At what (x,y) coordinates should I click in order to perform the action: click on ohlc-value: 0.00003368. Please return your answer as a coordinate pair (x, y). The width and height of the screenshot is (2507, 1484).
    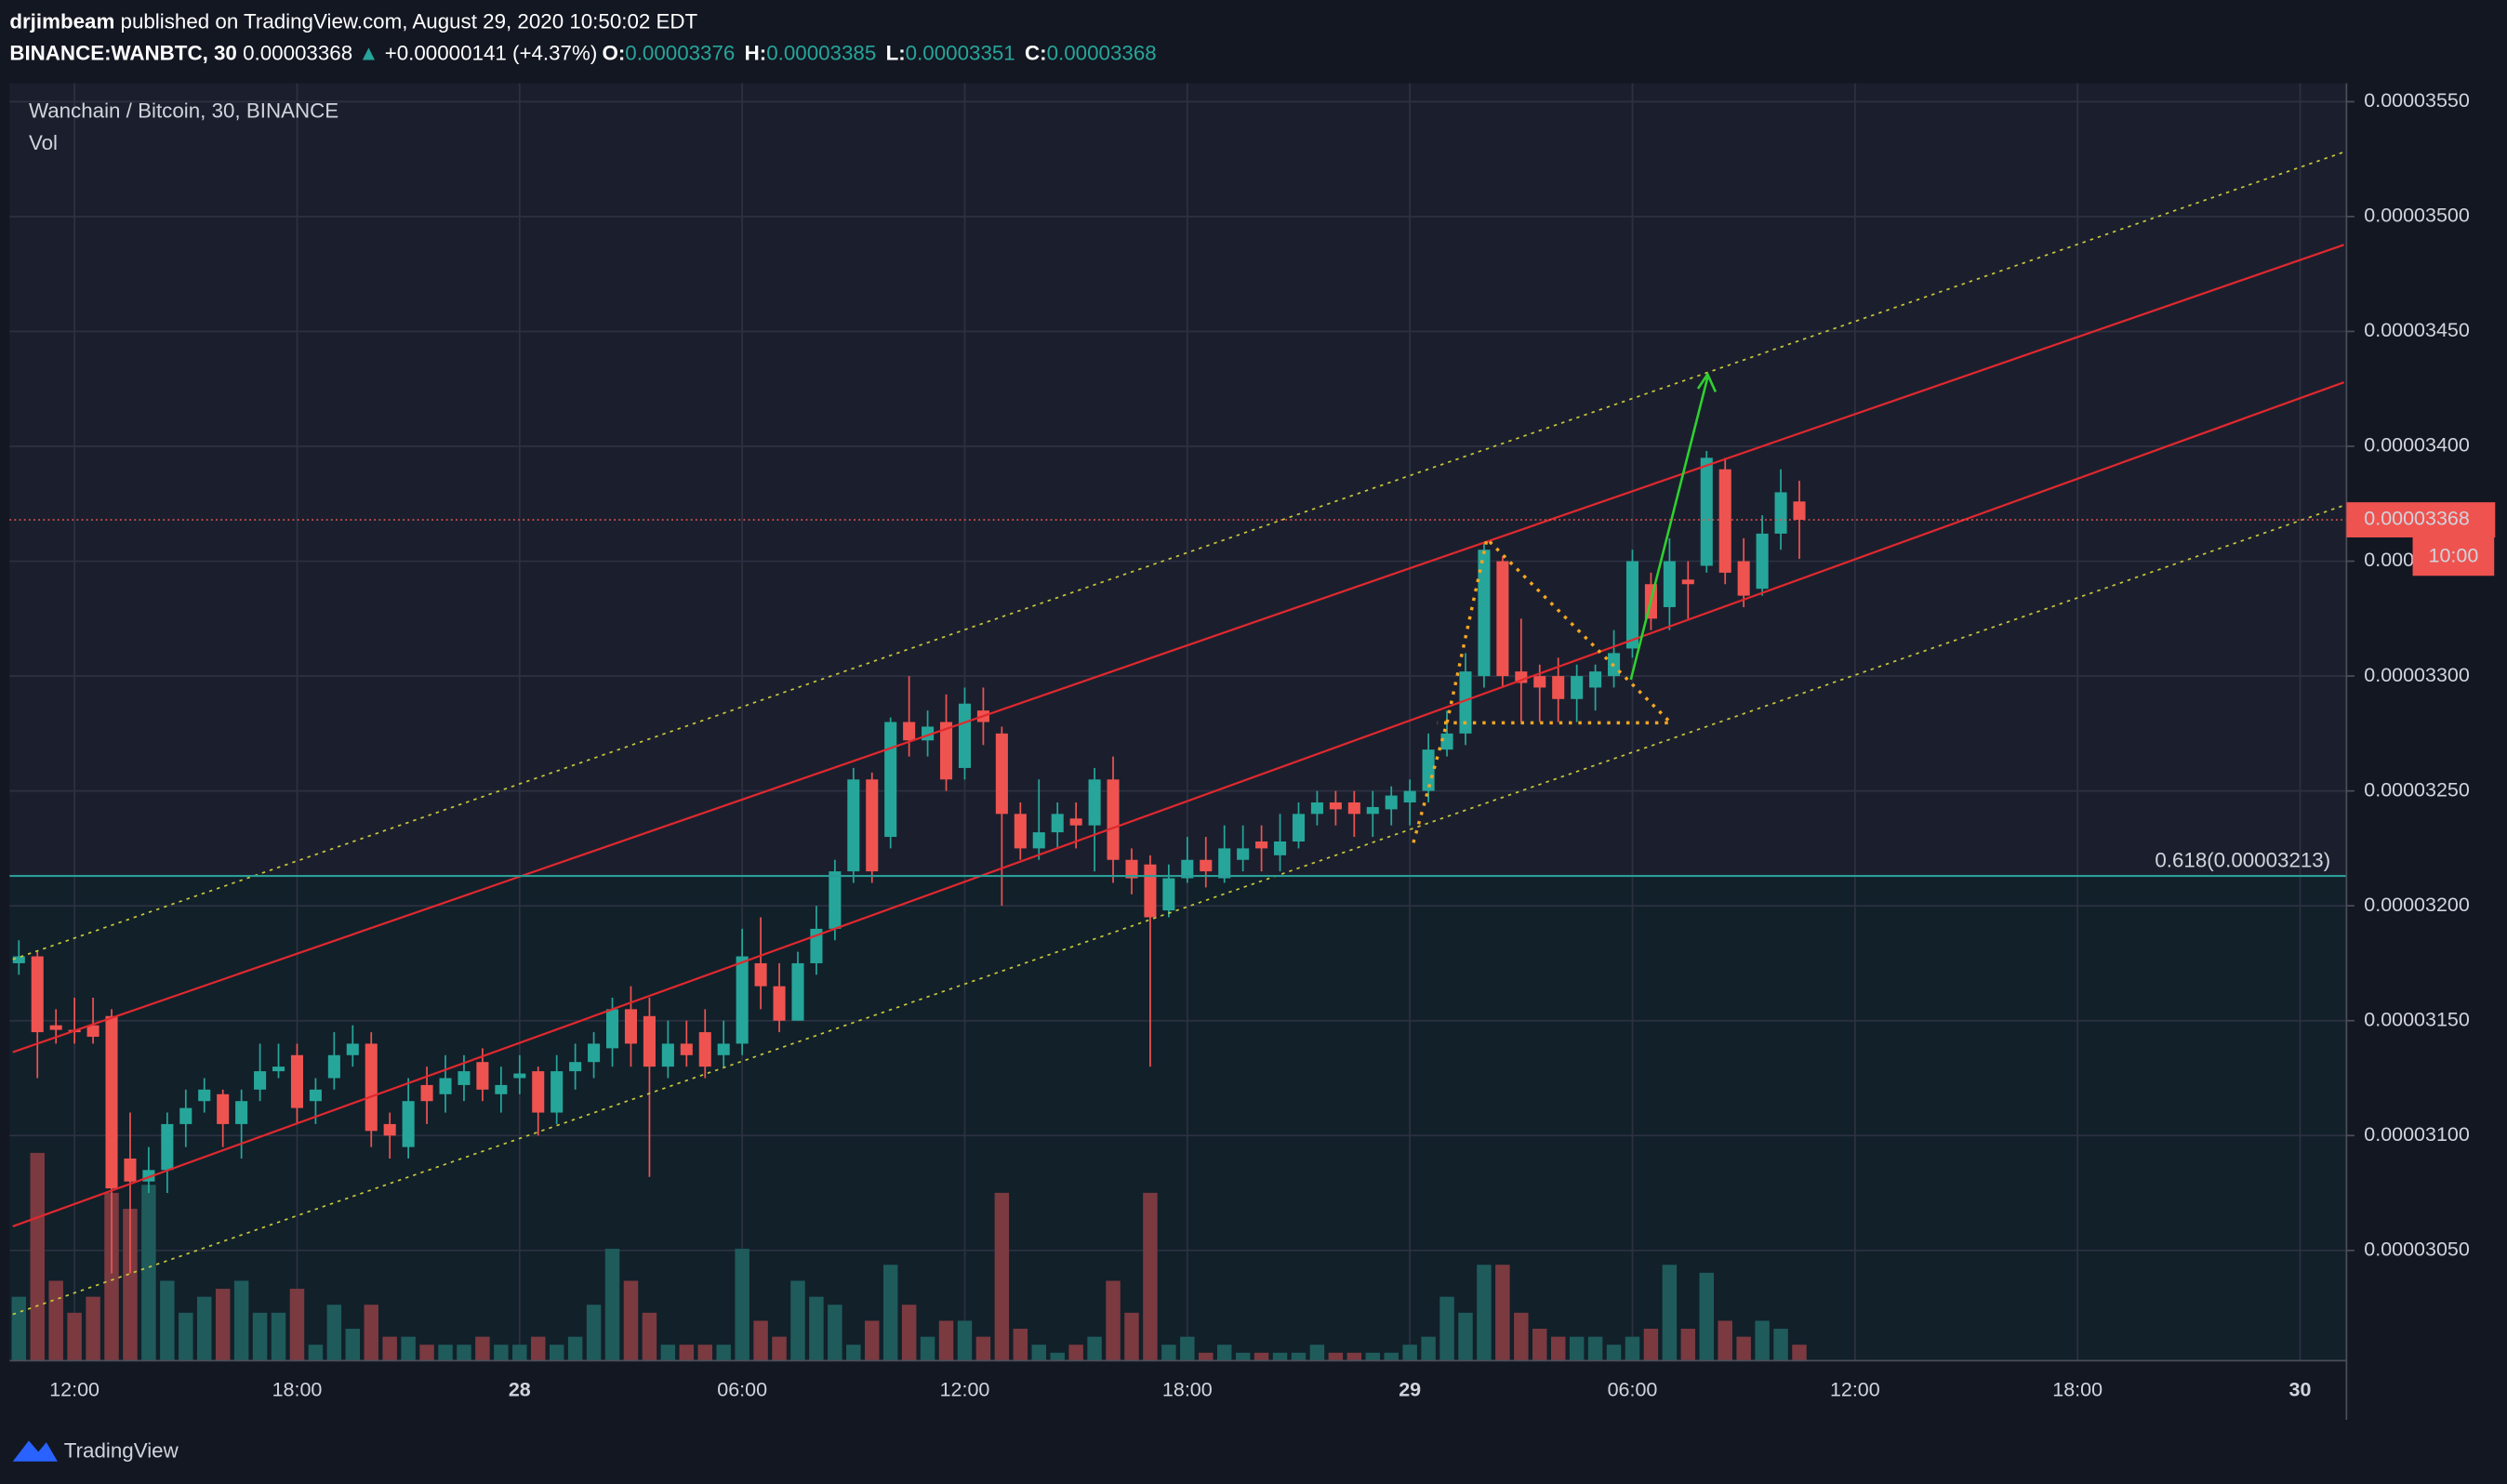
    Looking at the image, I should click on (1102, 53).